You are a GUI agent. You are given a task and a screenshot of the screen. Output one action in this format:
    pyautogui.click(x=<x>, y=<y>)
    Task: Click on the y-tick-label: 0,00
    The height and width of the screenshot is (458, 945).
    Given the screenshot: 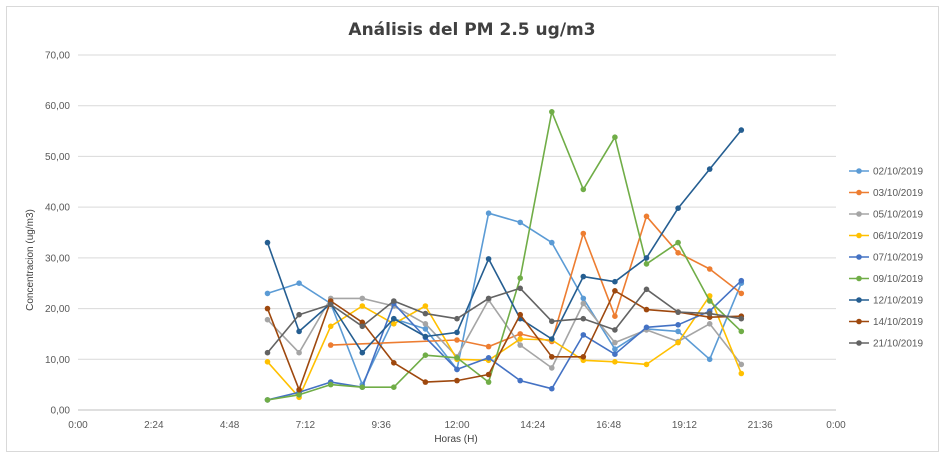 What is the action you would take?
    pyautogui.click(x=61, y=411)
    